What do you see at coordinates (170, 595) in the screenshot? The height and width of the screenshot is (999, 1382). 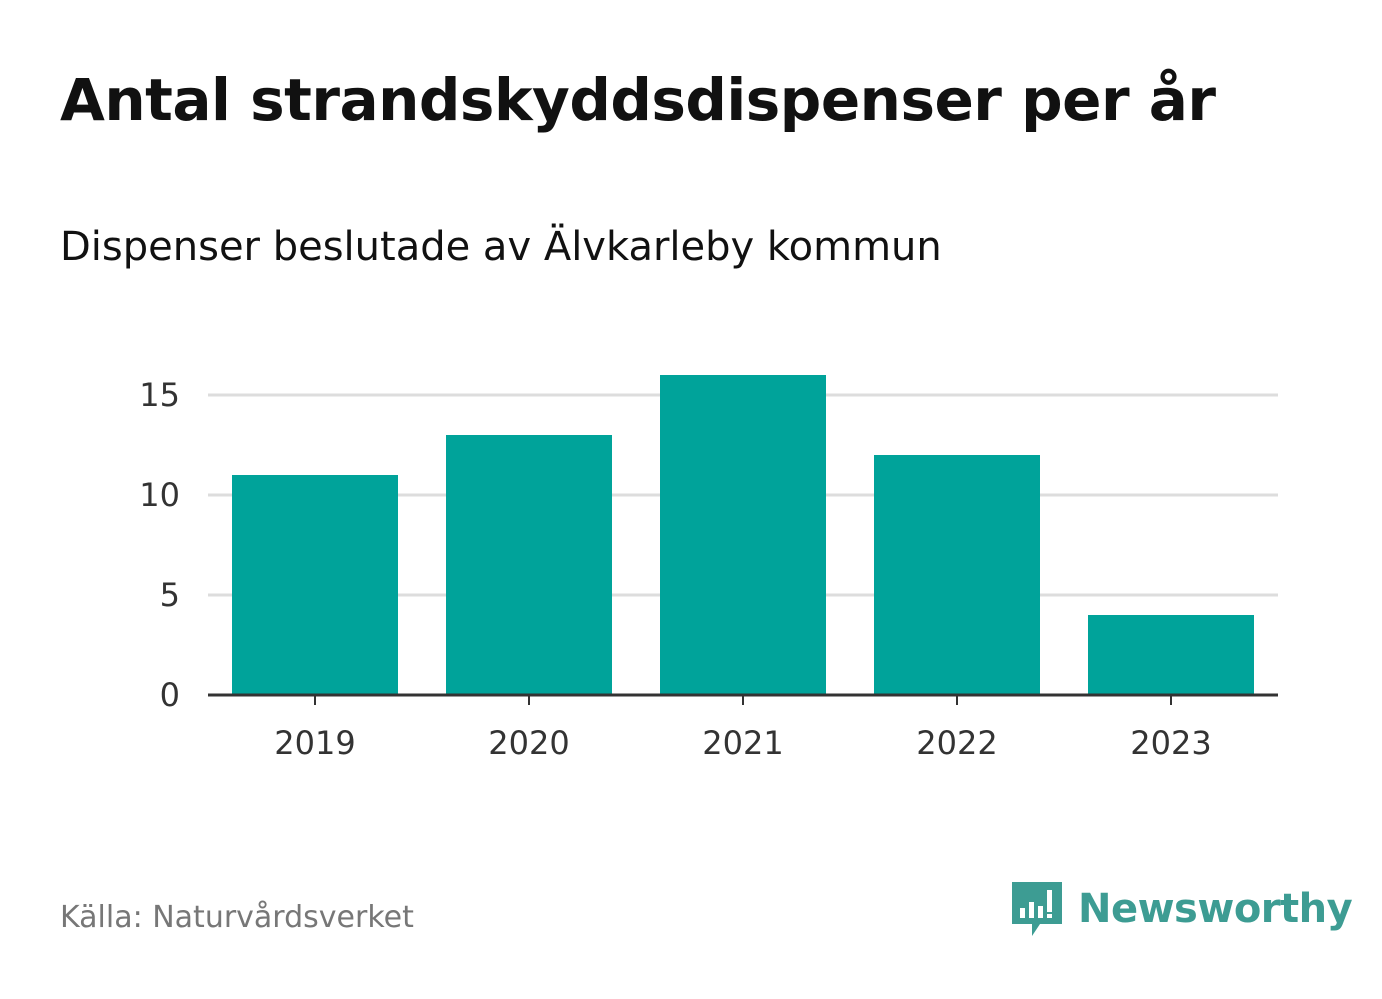 I see `y-tick-label-5: 5` at bounding box center [170, 595].